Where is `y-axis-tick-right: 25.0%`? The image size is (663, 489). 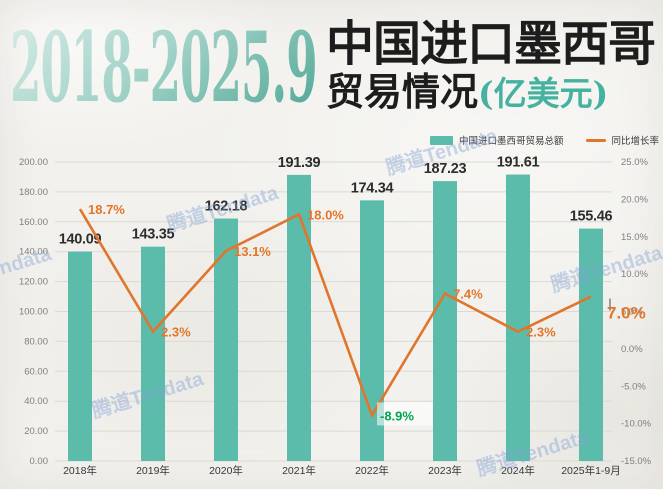
y-axis-tick-right: 25.0% is located at coordinates (634, 162).